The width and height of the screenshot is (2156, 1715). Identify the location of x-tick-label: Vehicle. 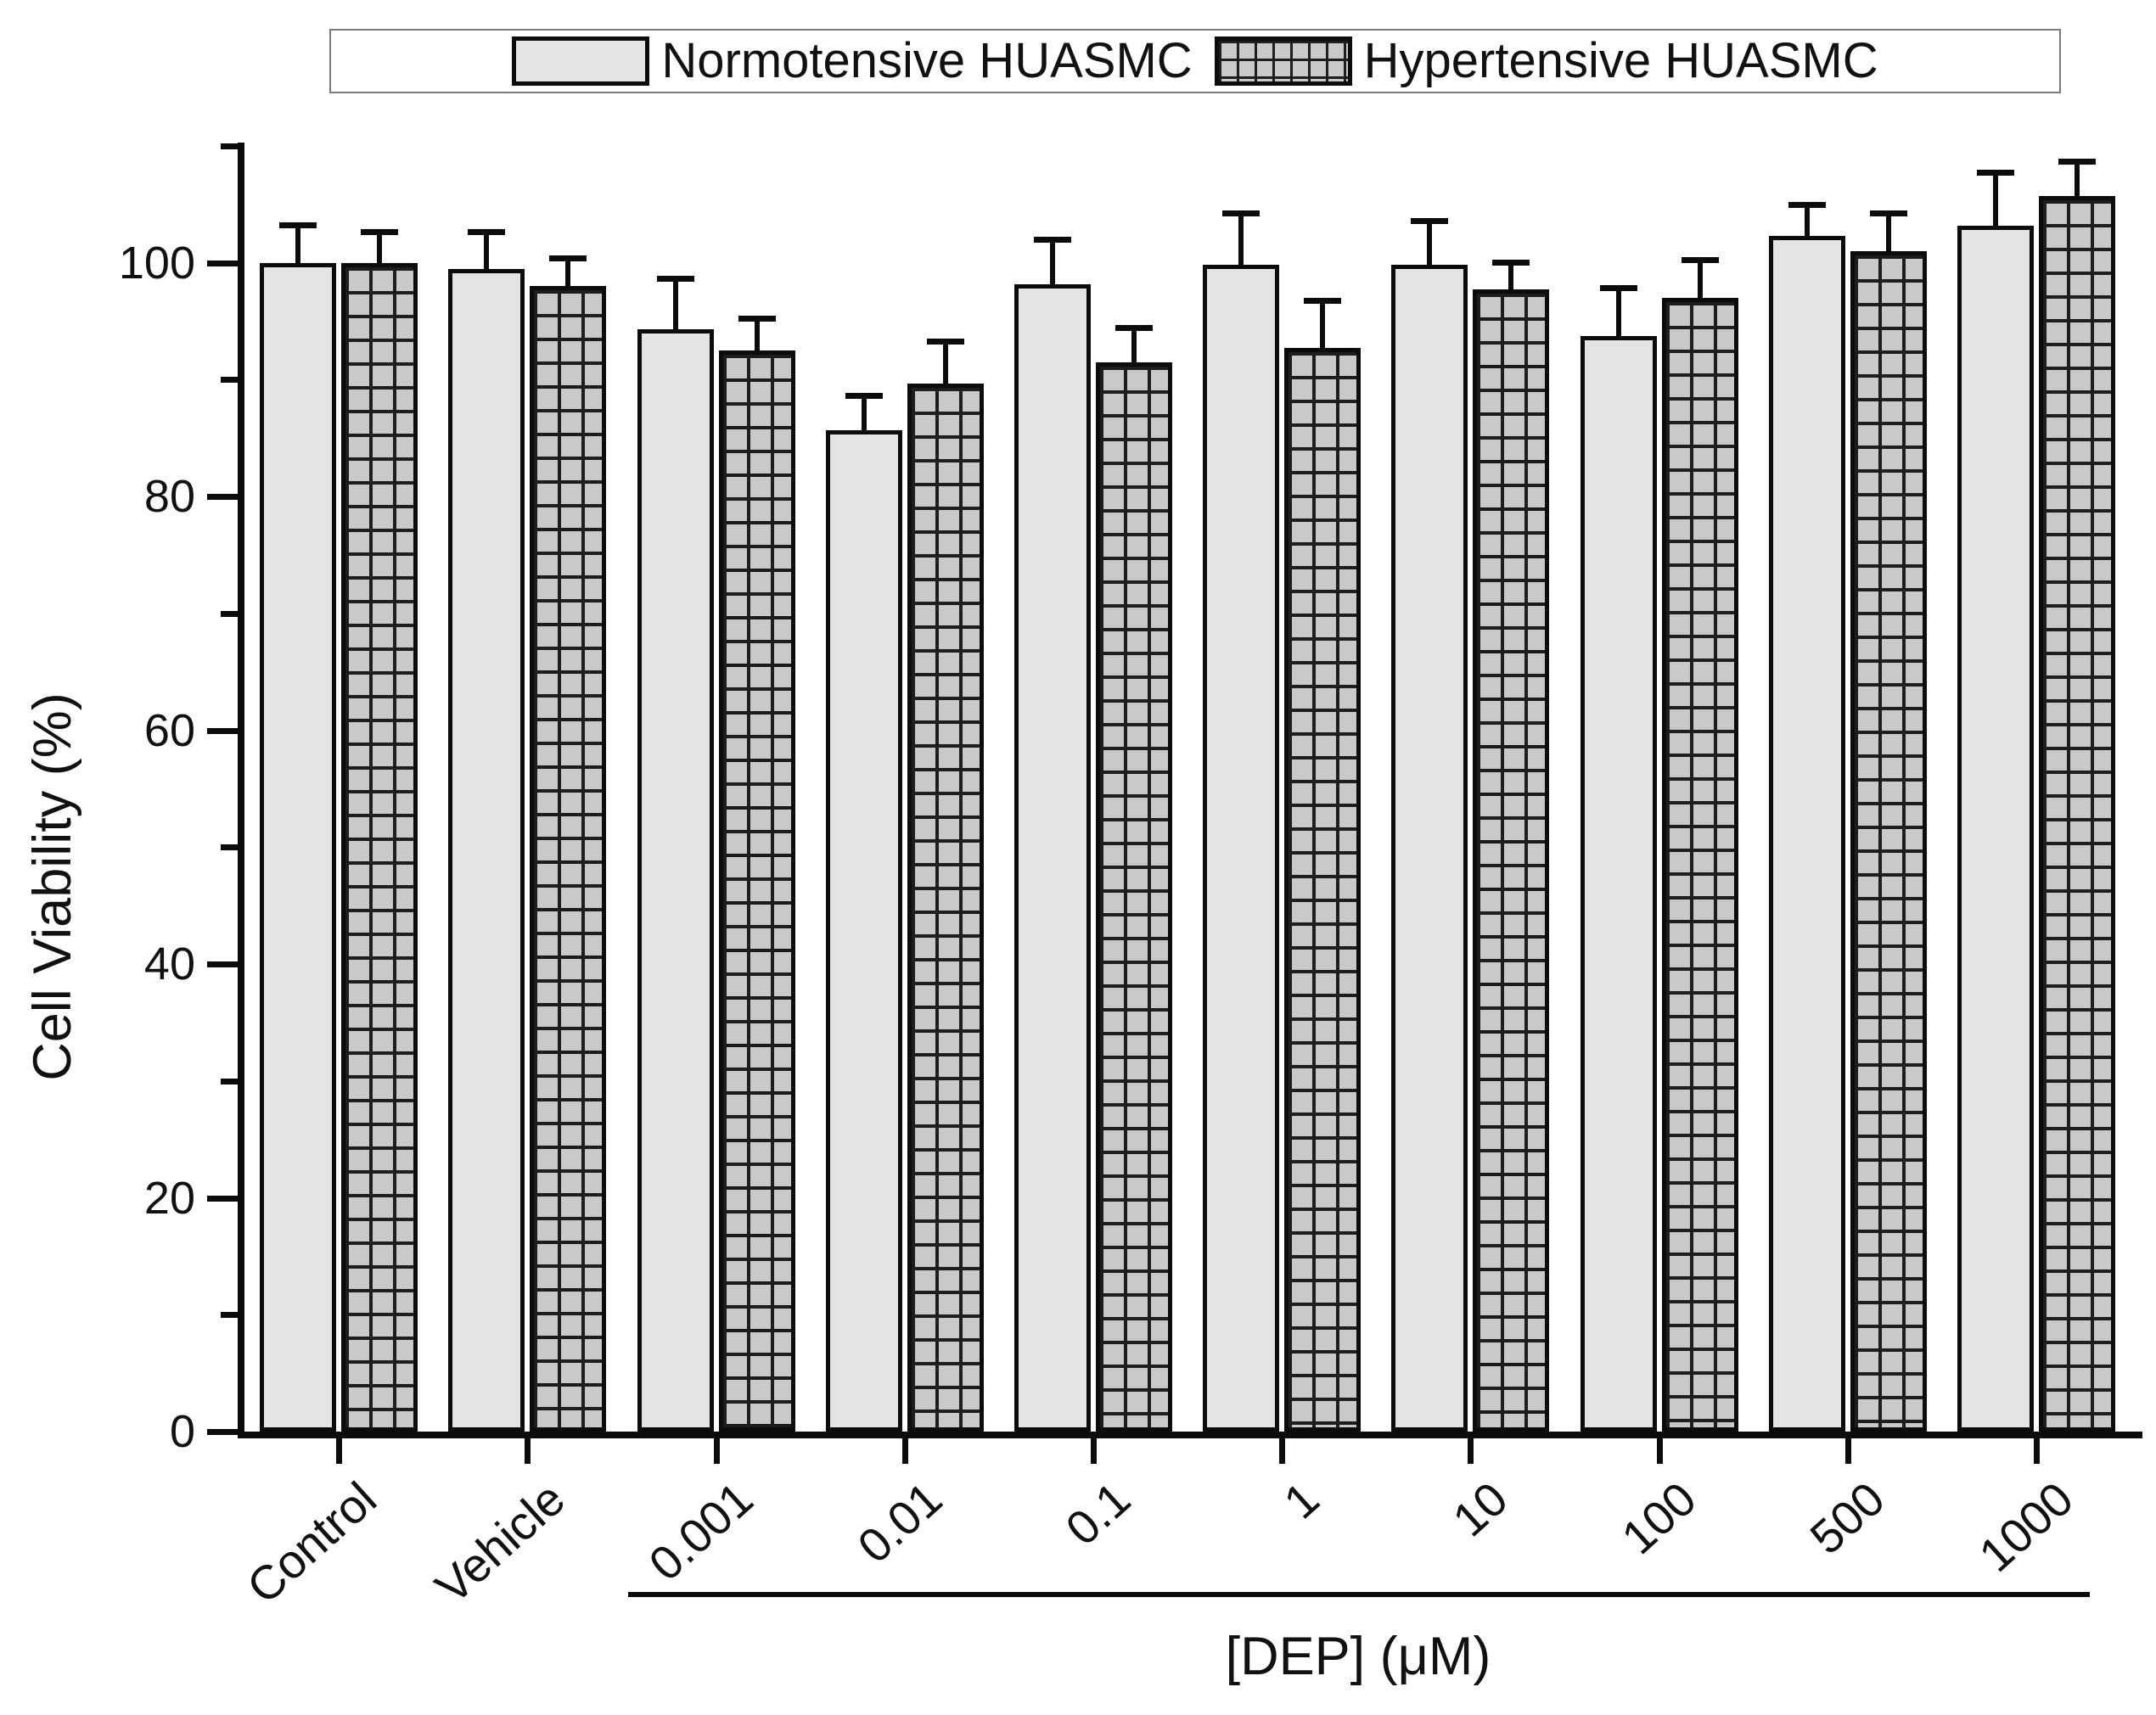
(500, 1542).